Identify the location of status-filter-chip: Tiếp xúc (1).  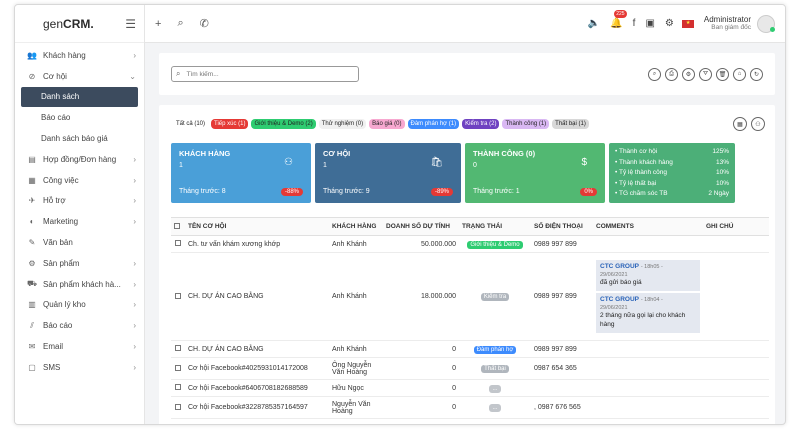
(230, 124).